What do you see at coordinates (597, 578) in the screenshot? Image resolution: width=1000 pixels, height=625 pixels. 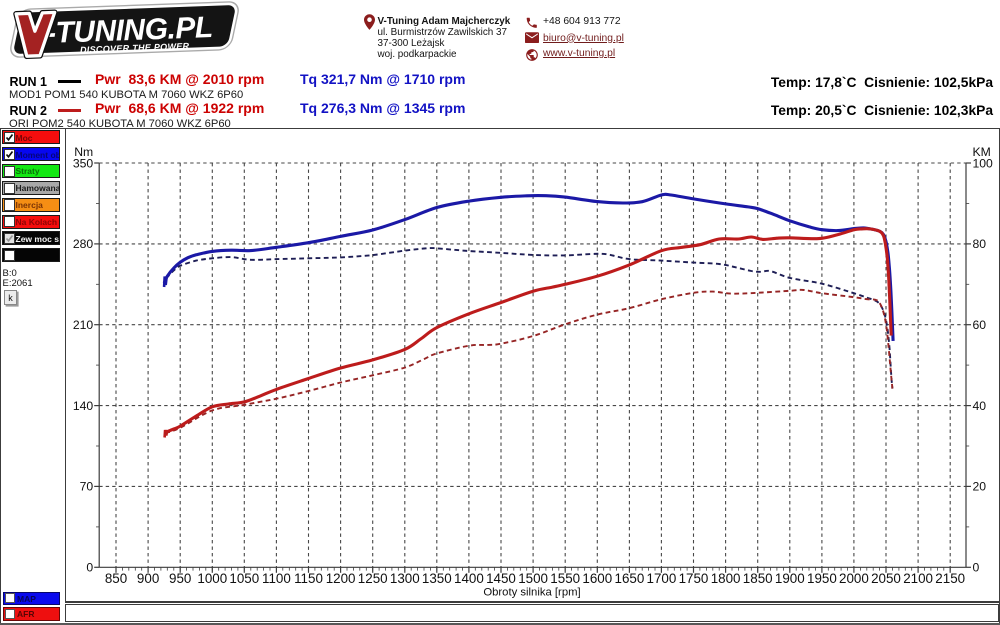 I see `svg-text: 1600` at bounding box center [597, 578].